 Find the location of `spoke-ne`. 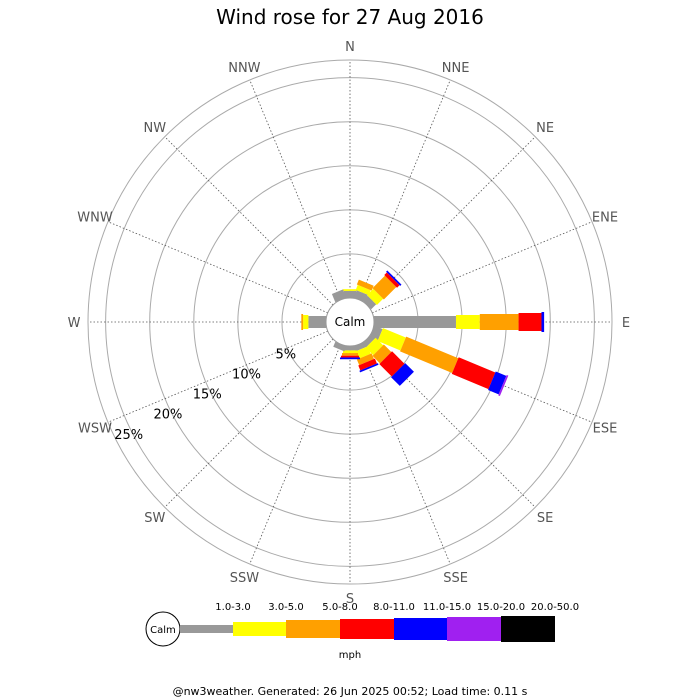

spoke-ne is located at coordinates (451, 221).